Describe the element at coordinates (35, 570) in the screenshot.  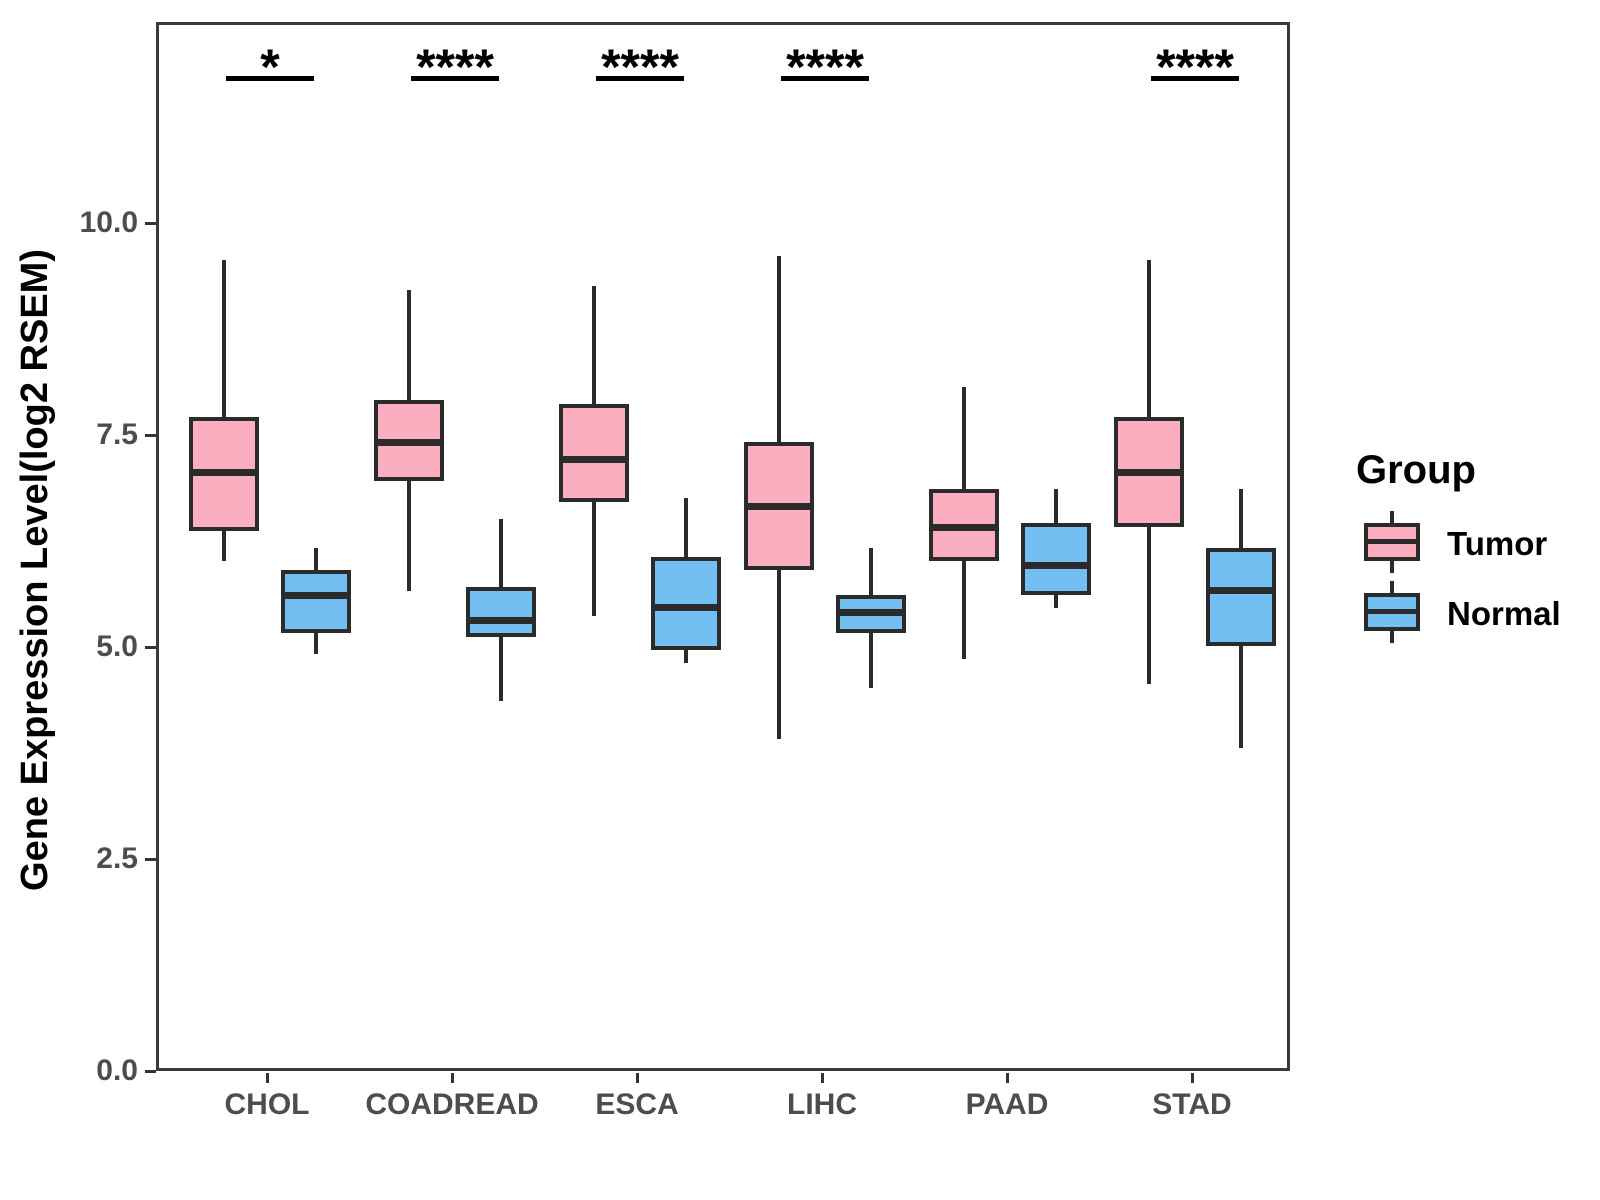
I see `y-axis-title: Gene Expression Level(log2 RSEM)` at that location.